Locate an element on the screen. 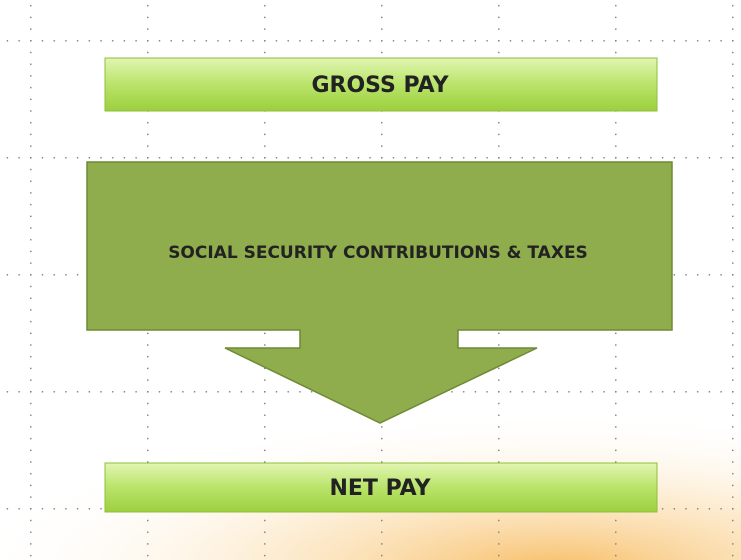 Image resolution: width=741 pixels, height=560 pixels. gross-pay-box is located at coordinates (381, 84).